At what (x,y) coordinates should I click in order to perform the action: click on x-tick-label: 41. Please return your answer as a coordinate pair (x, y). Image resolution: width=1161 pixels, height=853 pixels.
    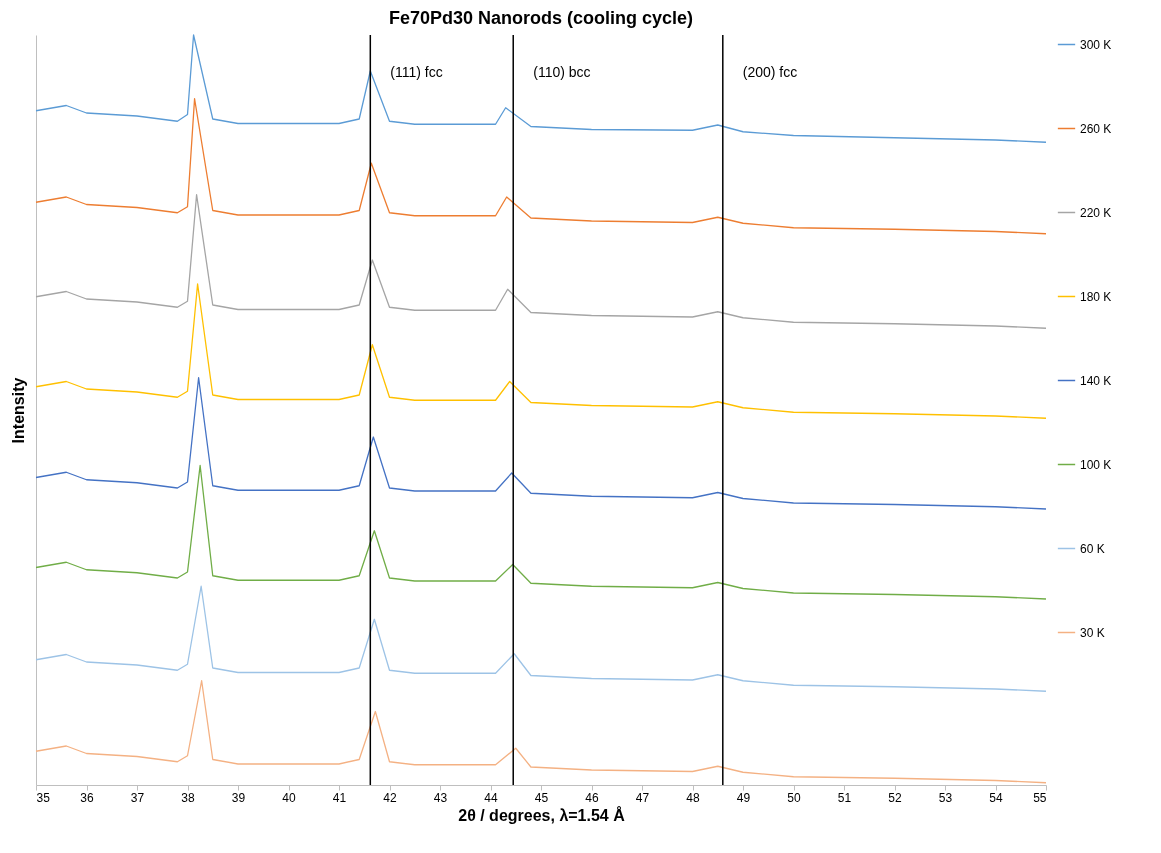
    Looking at the image, I should click on (339, 797).